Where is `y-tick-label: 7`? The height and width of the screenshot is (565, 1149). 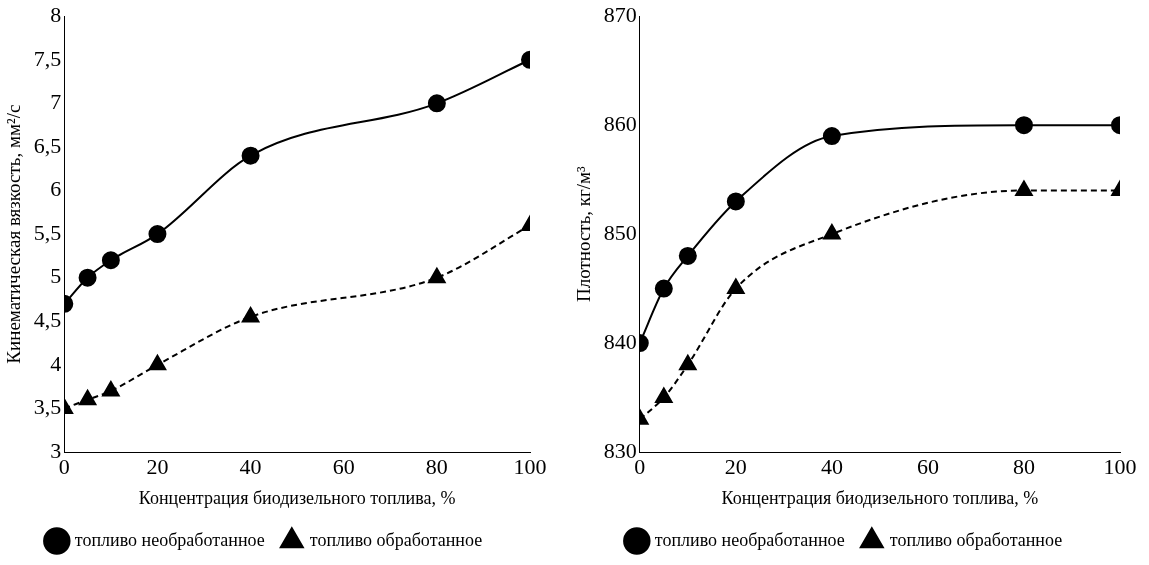
y-tick-label: 7 is located at coordinates (56, 102).